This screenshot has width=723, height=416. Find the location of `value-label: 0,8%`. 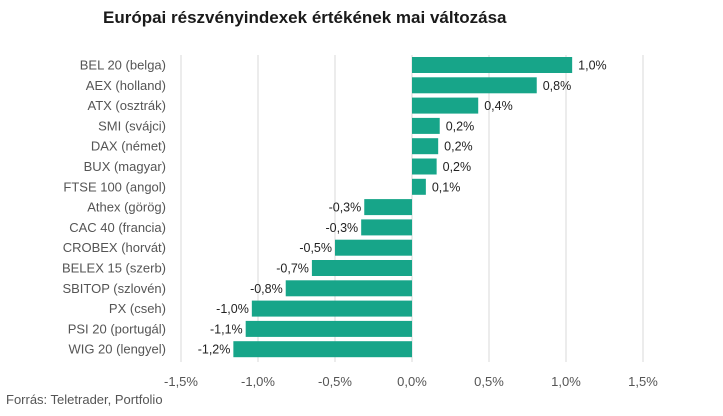

value-label: 0,8% is located at coordinates (557, 86).